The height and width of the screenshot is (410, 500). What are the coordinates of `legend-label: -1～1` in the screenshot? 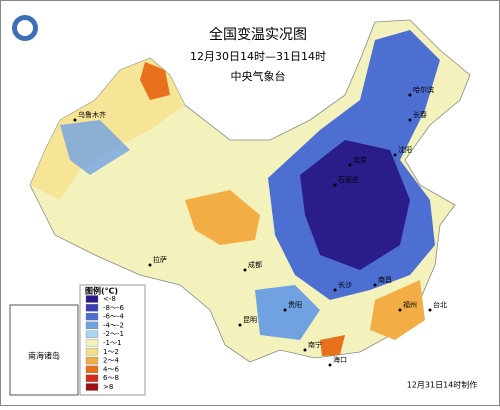 It's located at (112, 343).